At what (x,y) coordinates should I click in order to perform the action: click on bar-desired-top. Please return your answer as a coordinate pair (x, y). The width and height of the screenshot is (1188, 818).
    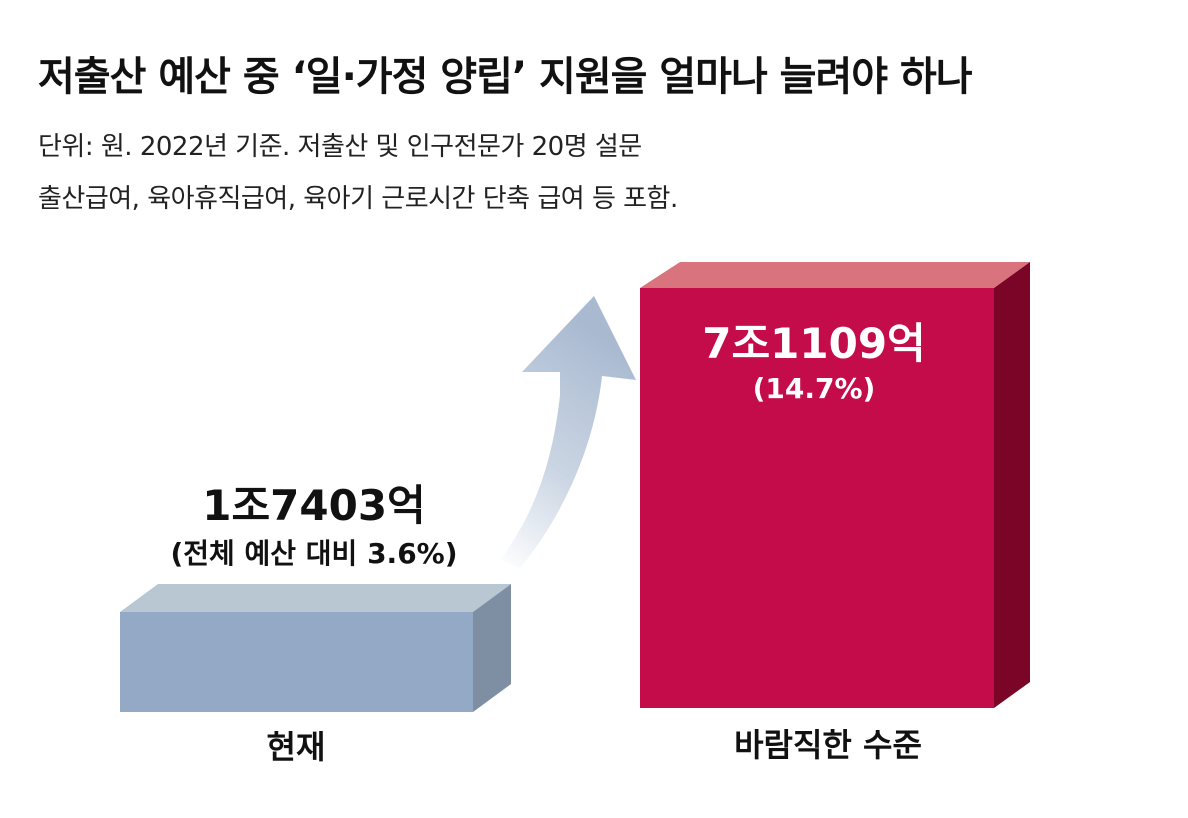
    Looking at the image, I should click on (835, 275).